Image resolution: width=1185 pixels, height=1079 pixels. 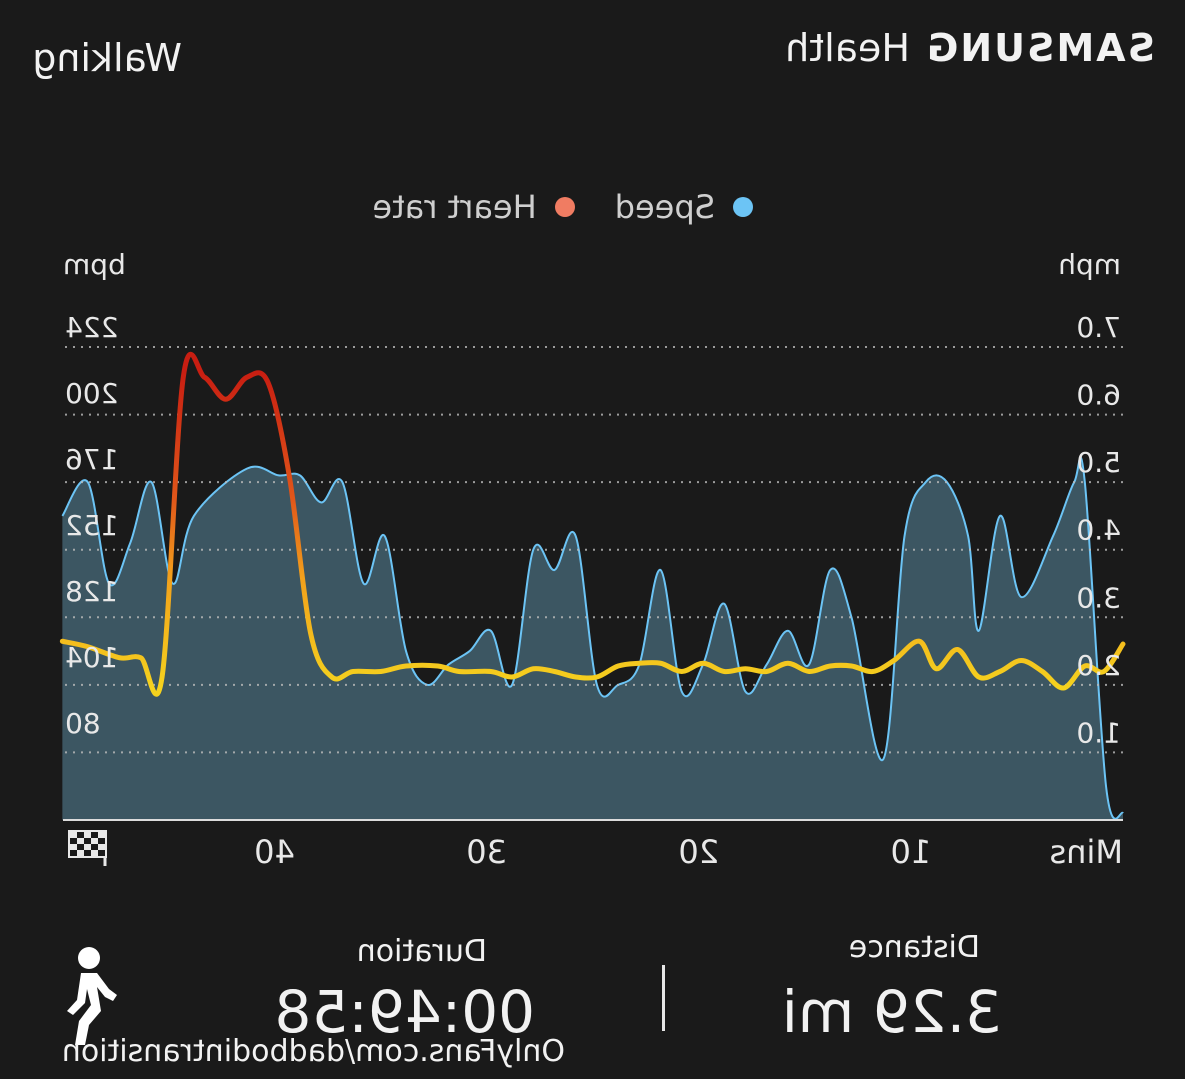 I want to click on x-axis-label: Mins, so click(x=1086, y=852).